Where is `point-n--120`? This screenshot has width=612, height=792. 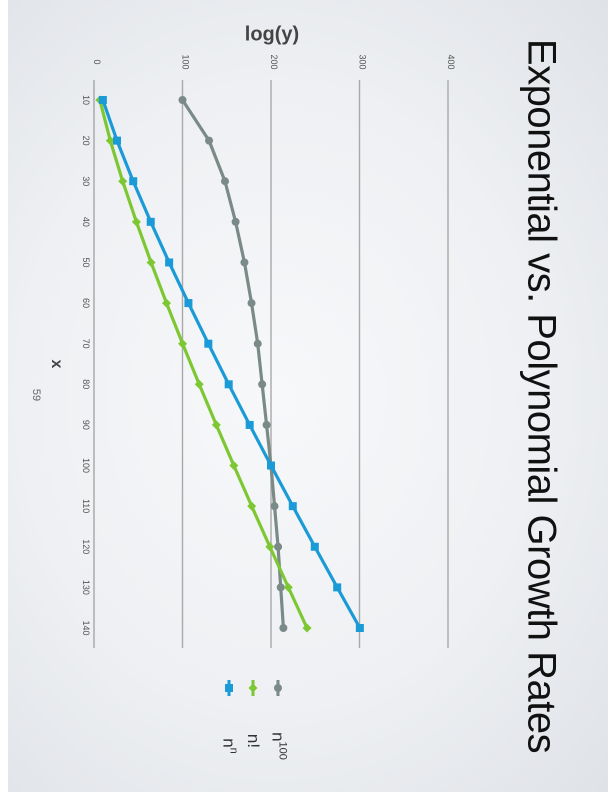 point-n--120 is located at coordinates (270, 547).